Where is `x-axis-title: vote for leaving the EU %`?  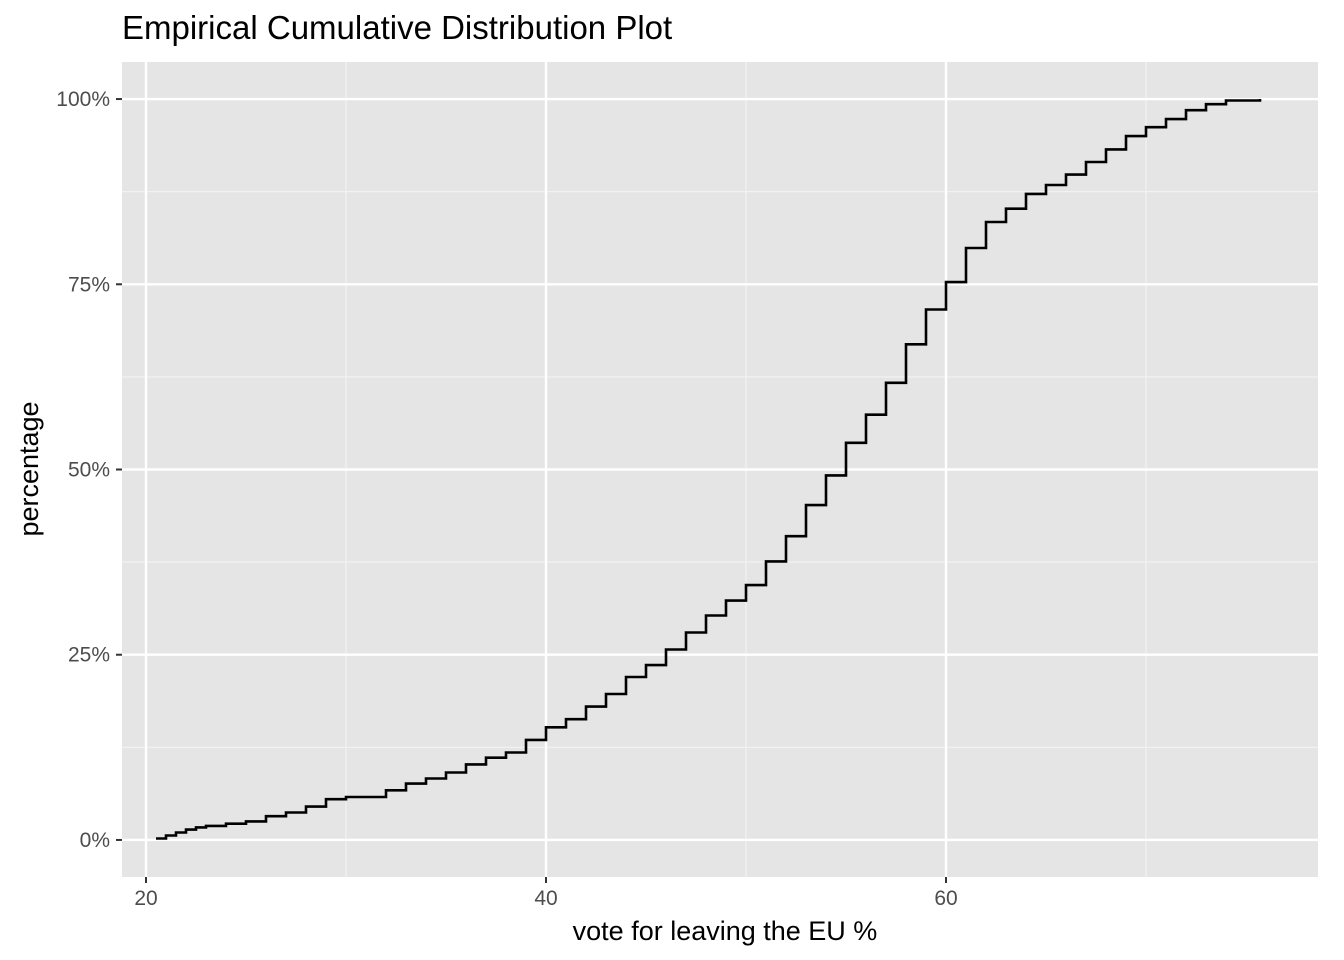
x-axis-title: vote for leaving the EU % is located at coordinates (725, 931).